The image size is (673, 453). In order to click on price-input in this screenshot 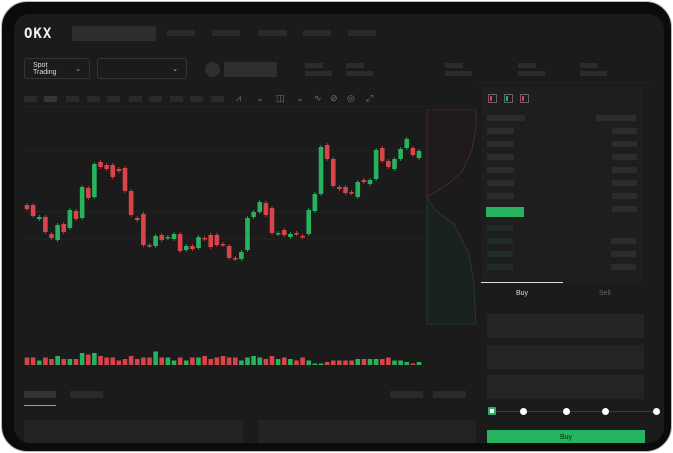, I will do `click(565, 326)`.